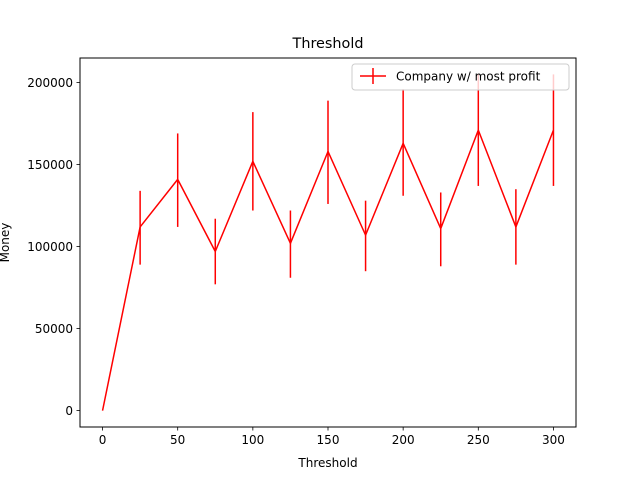 The width and height of the screenshot is (640, 480). What do you see at coordinates (252, 440) in the screenshot?
I see `x-tick-label: 100` at bounding box center [252, 440].